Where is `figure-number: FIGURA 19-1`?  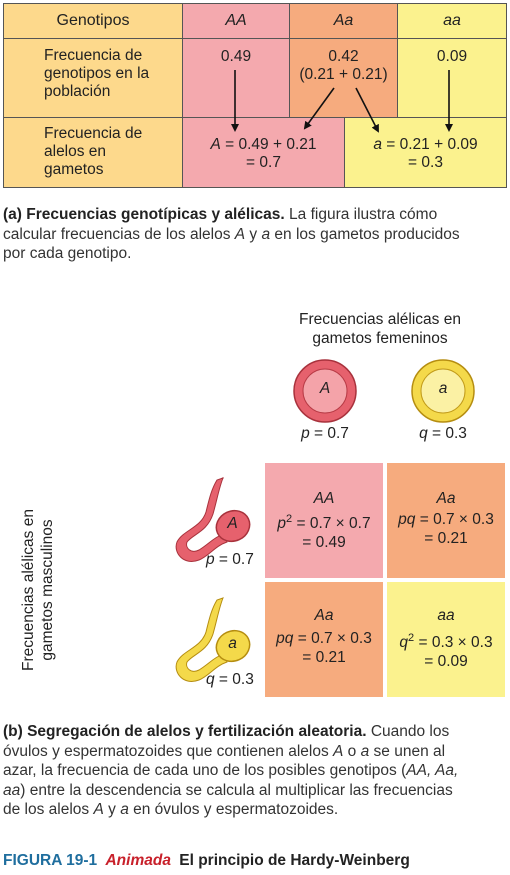 figure-number: FIGURA 19-1 is located at coordinates (50, 860).